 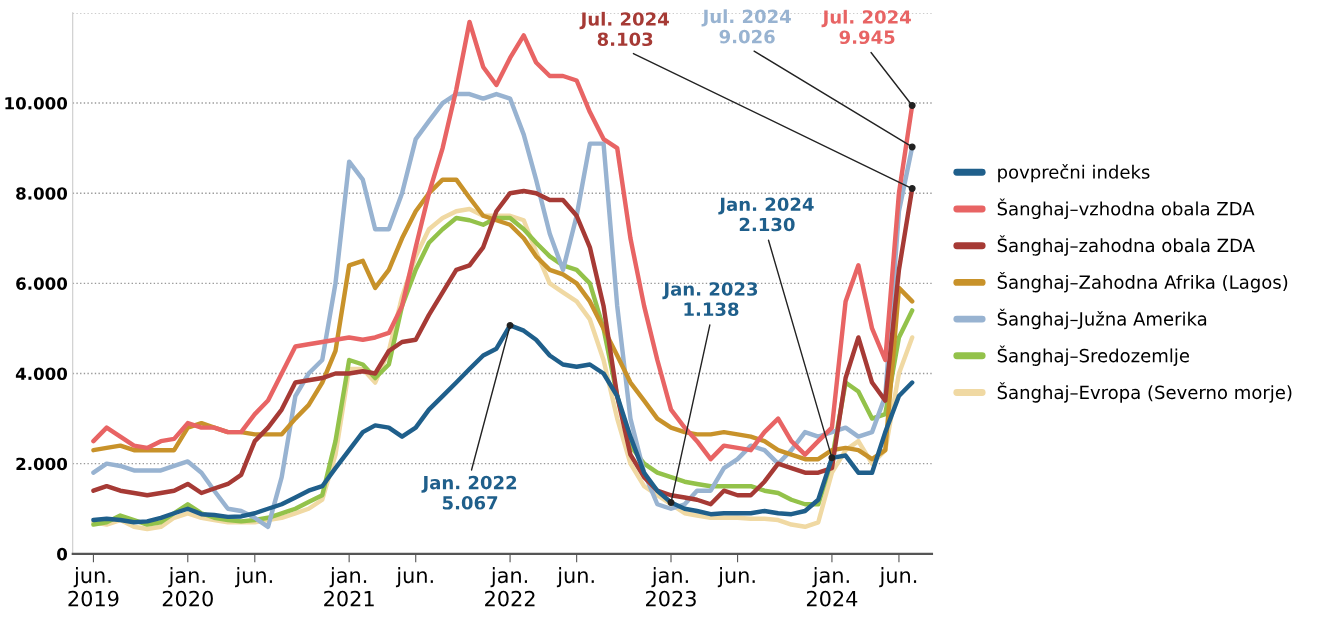 What do you see at coordinates (671, 587) in the screenshot?
I see `x-tick-label: jan. 2023` at bounding box center [671, 587].